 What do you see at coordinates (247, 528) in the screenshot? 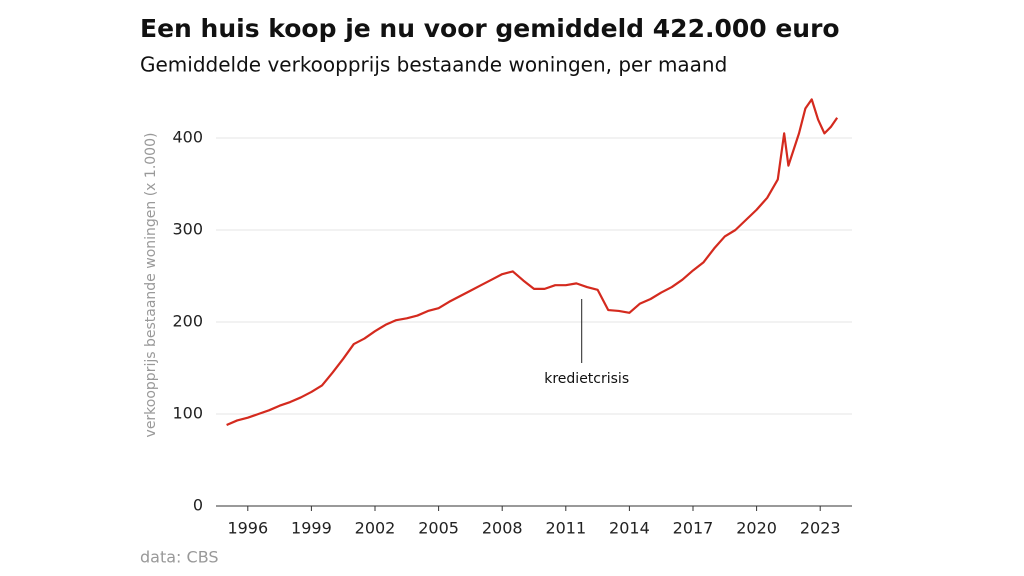
I see `x-tick-label: 1996` at bounding box center [247, 528].